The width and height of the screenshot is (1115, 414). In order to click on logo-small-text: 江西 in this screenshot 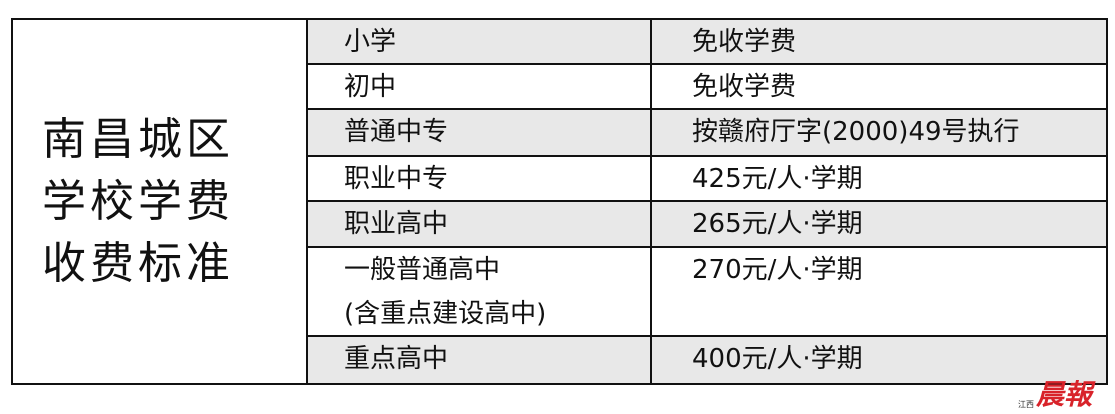, I will do `click(1026, 404)`.